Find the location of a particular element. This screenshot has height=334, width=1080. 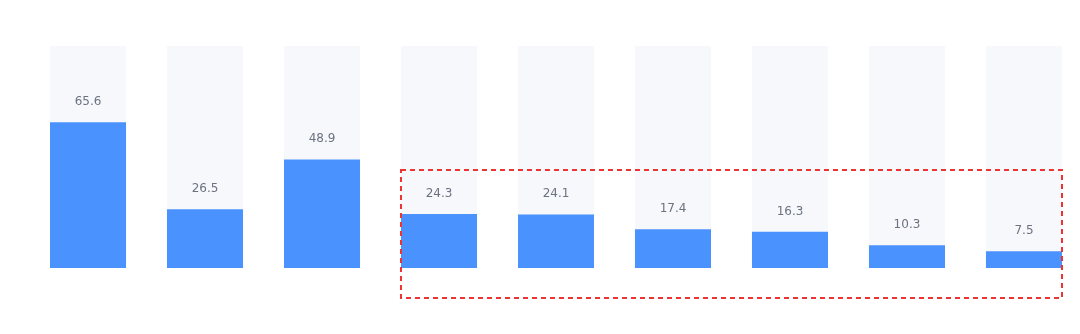

data-label: 24.1 is located at coordinates (556, 193).